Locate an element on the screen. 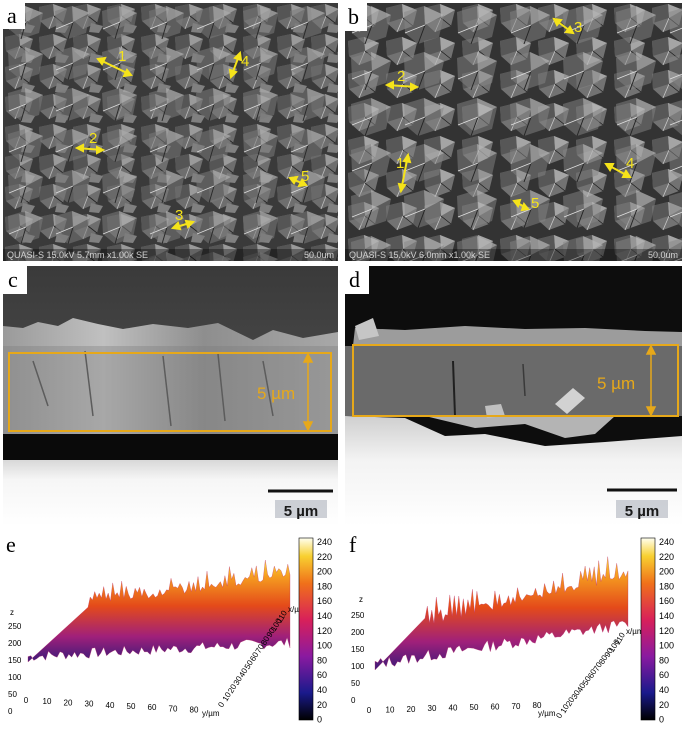 This screenshot has width=685, height=729. colorbar-tick-f: 200 is located at coordinates (666, 572).